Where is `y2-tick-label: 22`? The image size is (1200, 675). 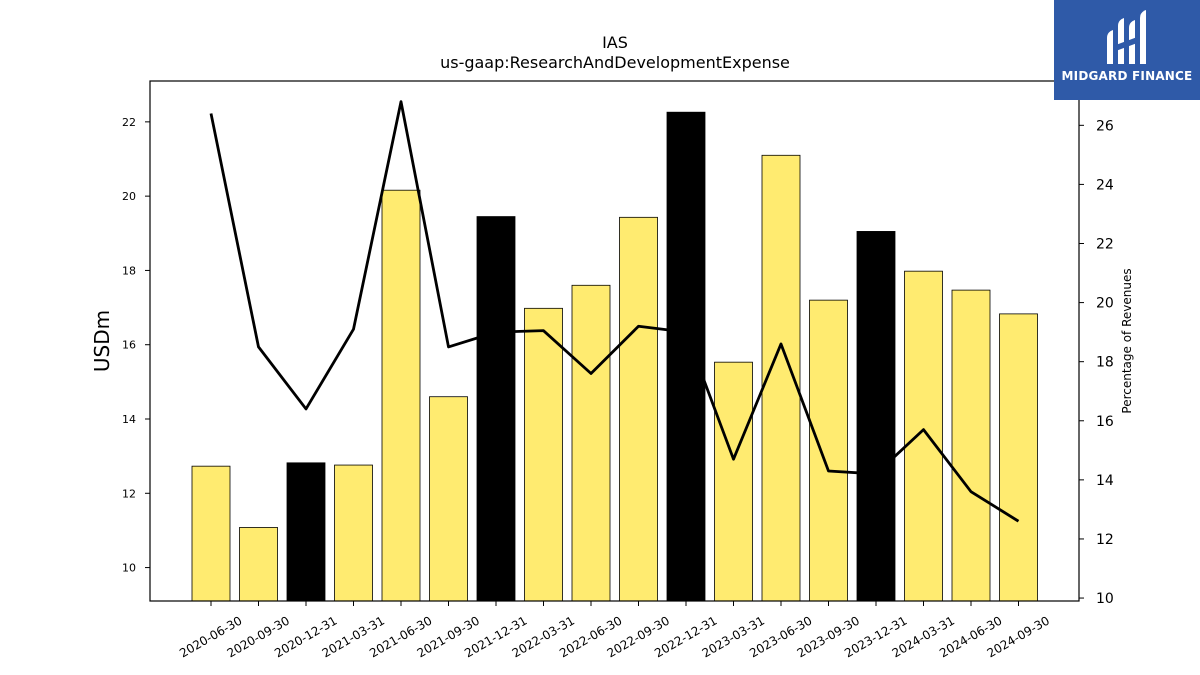 y2-tick-label: 22 is located at coordinates (1105, 245).